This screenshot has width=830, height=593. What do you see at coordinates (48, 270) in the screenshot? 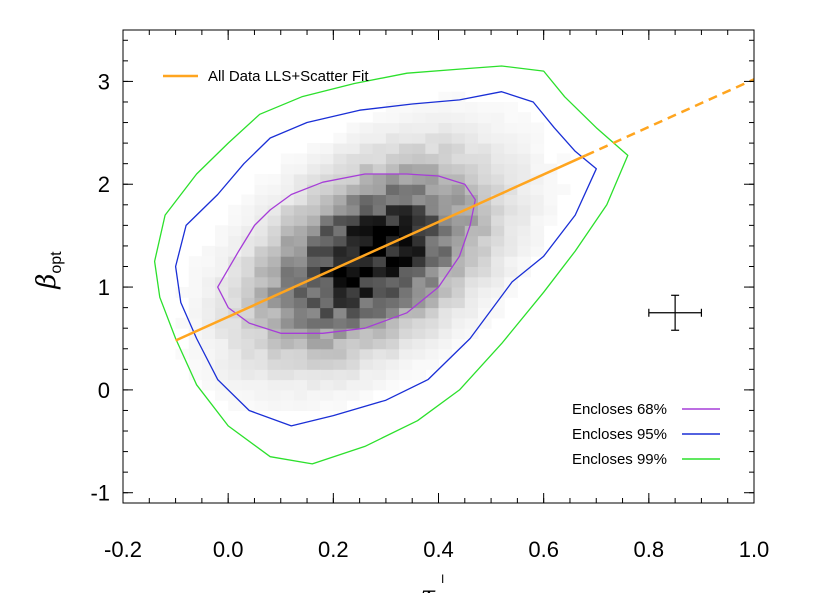
I see `y-axis-label: βopt` at bounding box center [48, 270].